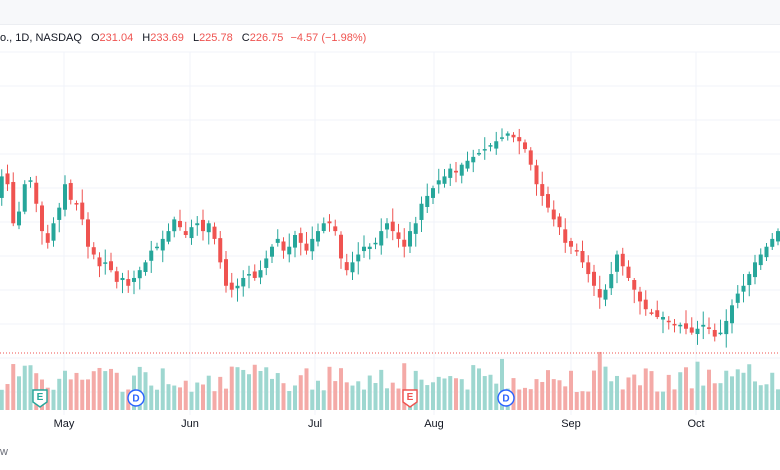  Describe the element at coordinates (190, 424) in the screenshot. I see `x-tick-label-jun: Jun` at that location.